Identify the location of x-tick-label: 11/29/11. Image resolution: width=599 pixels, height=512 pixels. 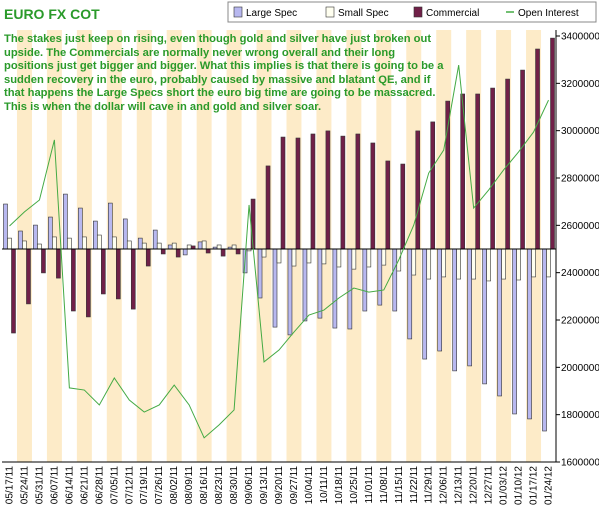
(429, 485).